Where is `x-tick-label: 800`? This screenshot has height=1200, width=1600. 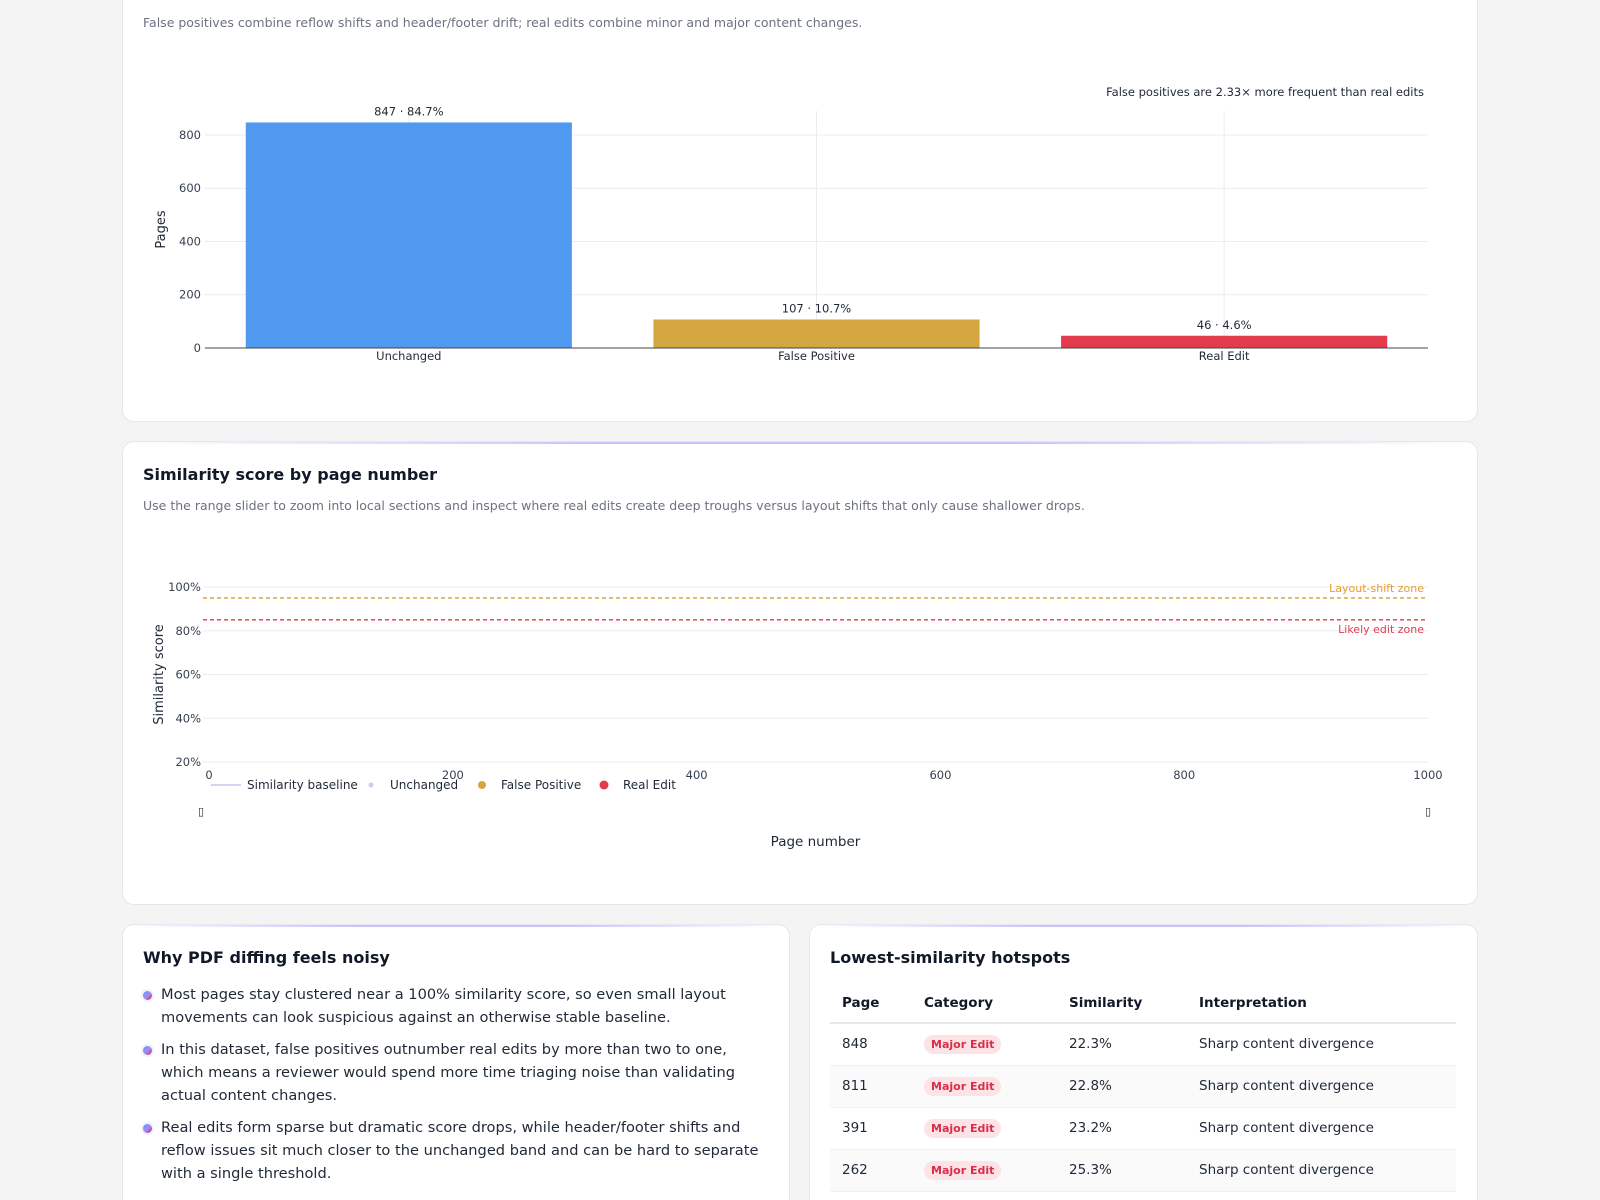
x-tick-label: 800 is located at coordinates (1184, 775).